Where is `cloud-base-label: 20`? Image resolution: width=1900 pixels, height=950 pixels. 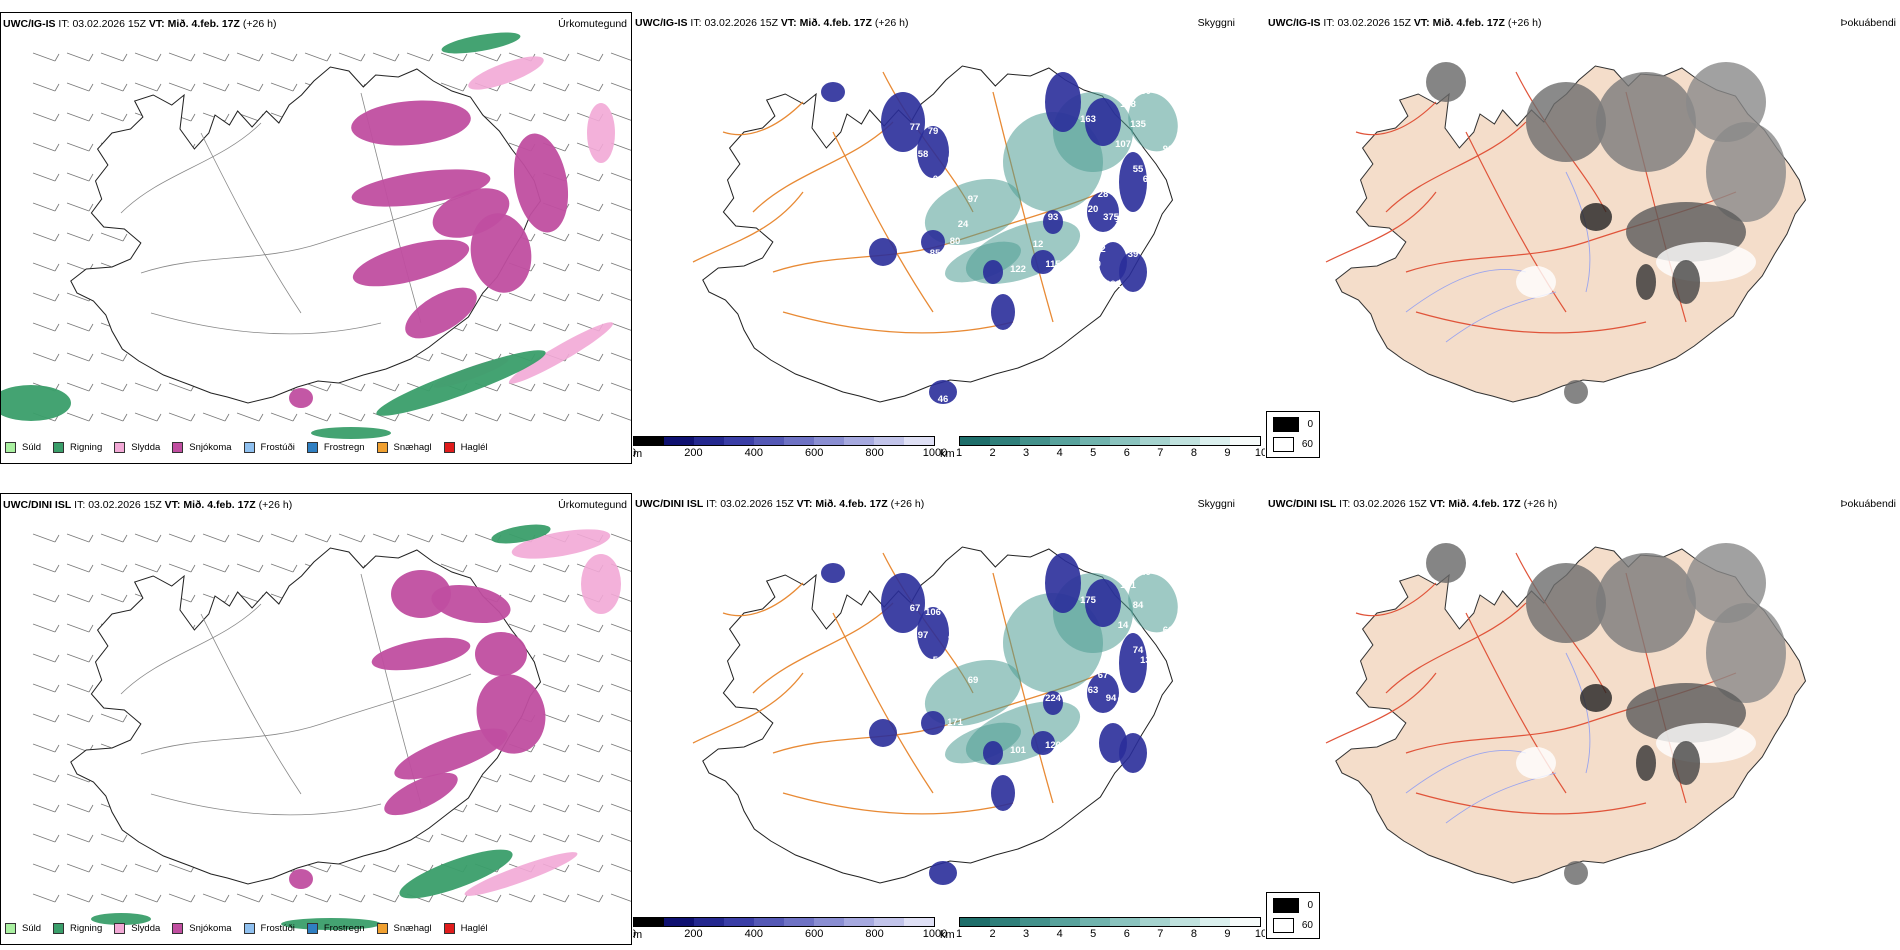
cloud-base-label: 20 is located at coordinates (1093, 209).